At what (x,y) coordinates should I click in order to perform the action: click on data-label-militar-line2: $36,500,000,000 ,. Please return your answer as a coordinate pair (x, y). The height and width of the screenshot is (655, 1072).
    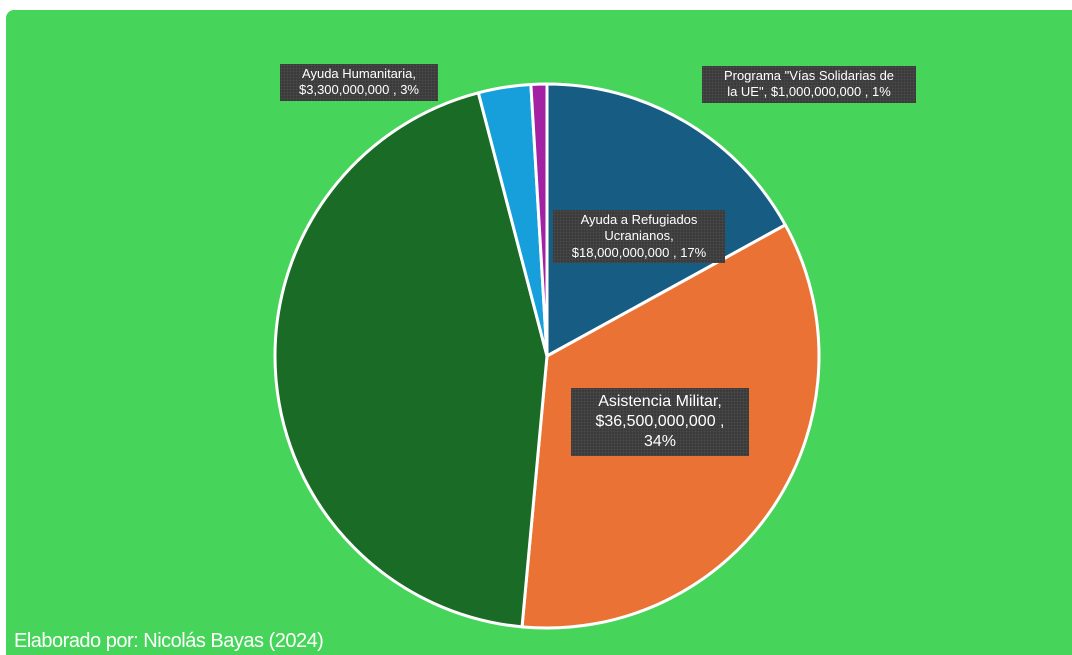
    Looking at the image, I should click on (660, 421).